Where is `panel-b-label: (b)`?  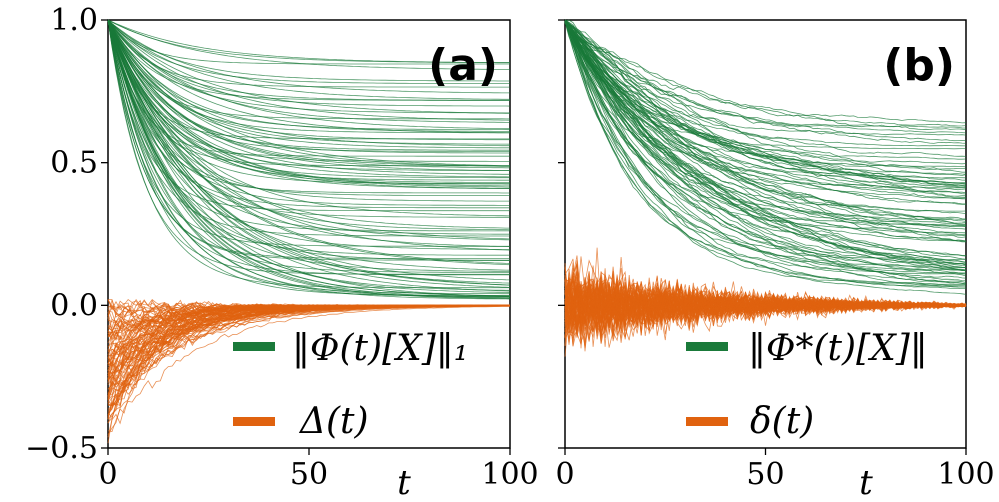
panel-b-label: (b) is located at coordinates (919, 65).